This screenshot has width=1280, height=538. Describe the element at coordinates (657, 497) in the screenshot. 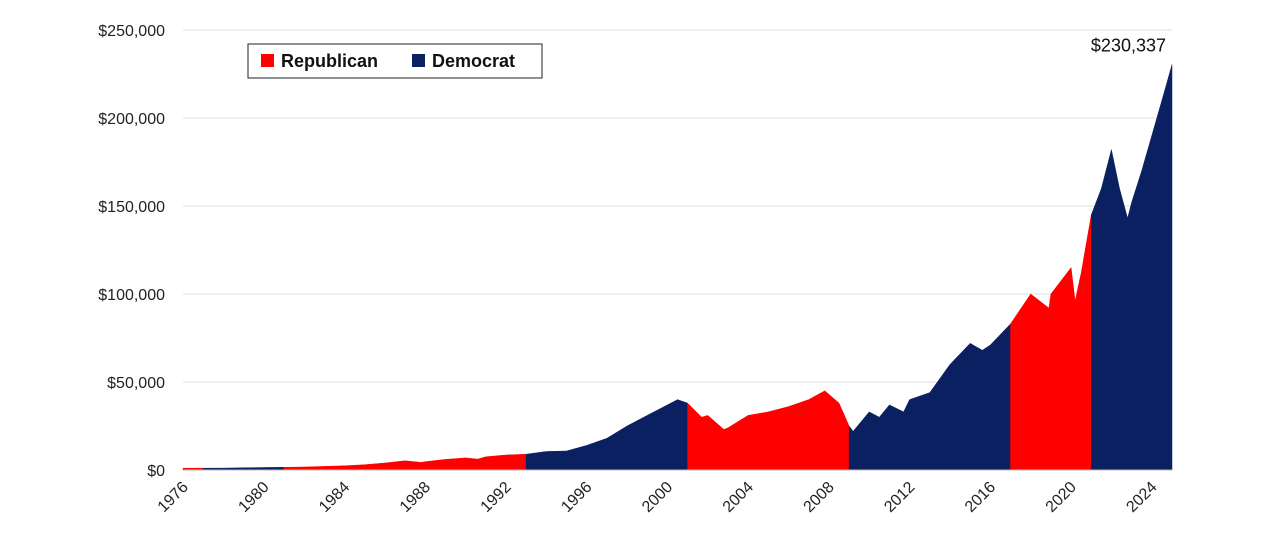

I see `x-tick-label: 2000` at that location.